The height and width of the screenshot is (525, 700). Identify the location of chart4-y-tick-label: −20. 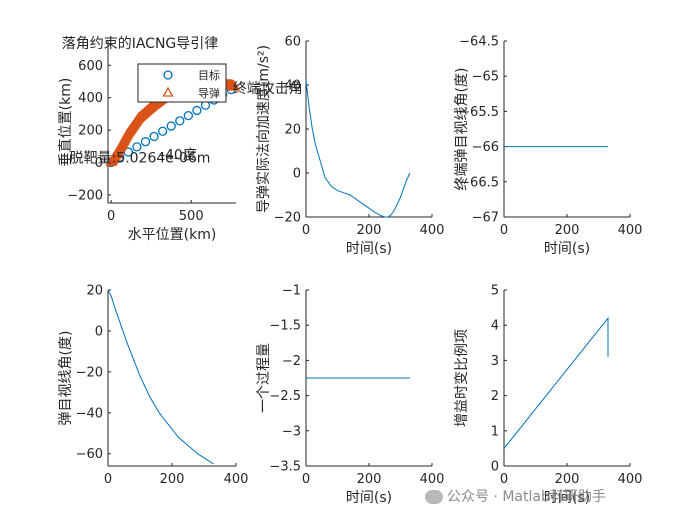
(89, 372).